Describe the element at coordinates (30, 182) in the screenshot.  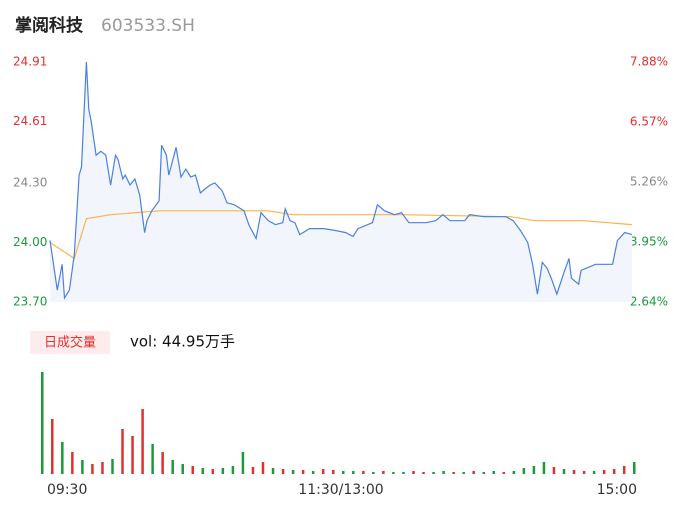
I see `y-tick-label: 24.30` at that location.